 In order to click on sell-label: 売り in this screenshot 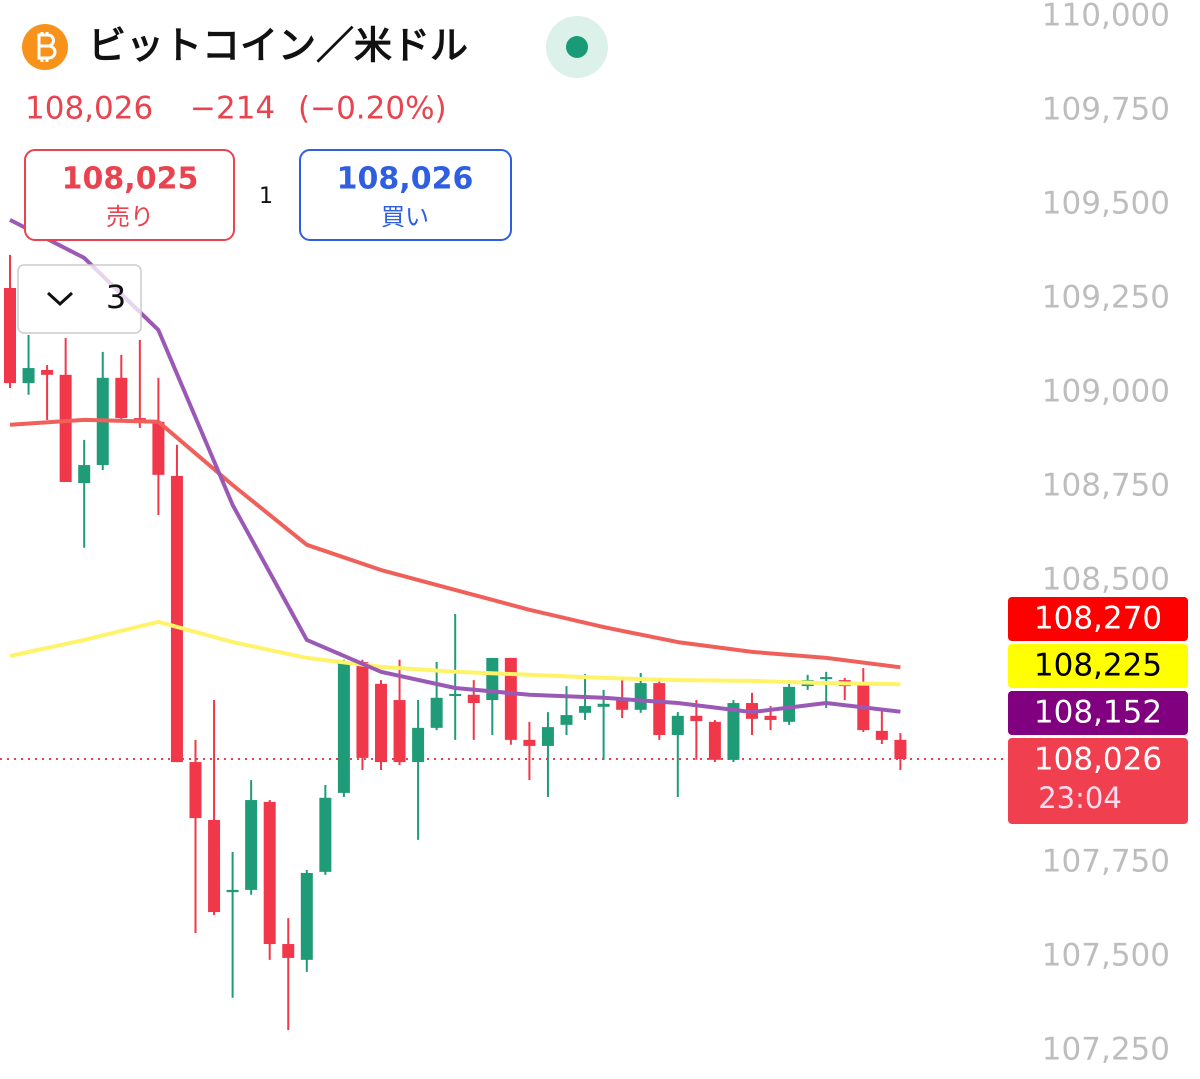, I will do `click(130, 217)`.